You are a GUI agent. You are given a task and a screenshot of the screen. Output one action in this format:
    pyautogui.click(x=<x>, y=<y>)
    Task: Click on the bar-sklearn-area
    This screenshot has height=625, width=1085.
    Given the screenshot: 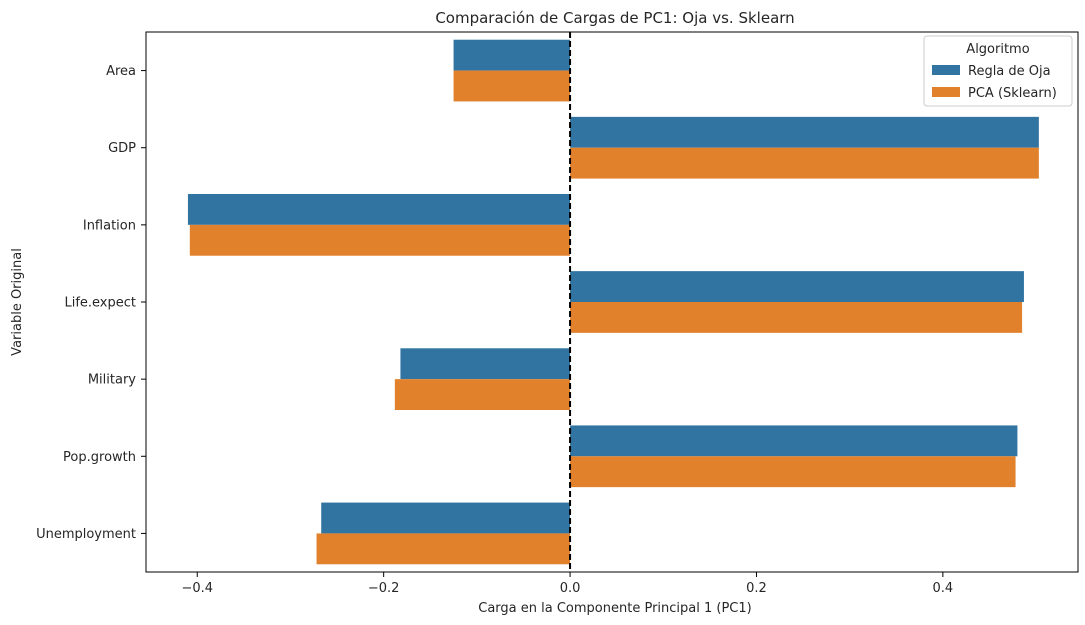 What is the action you would take?
    pyautogui.click(x=512, y=86)
    